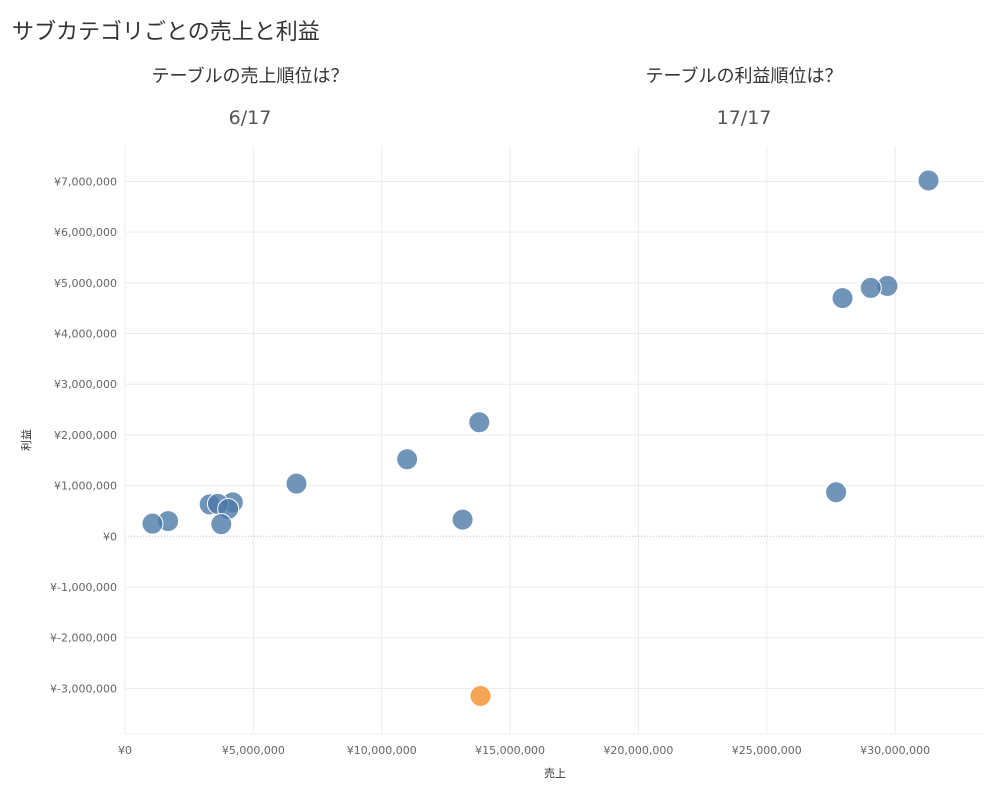  I want to click on y-tick-label: ¥2,000,000, so click(85, 435).